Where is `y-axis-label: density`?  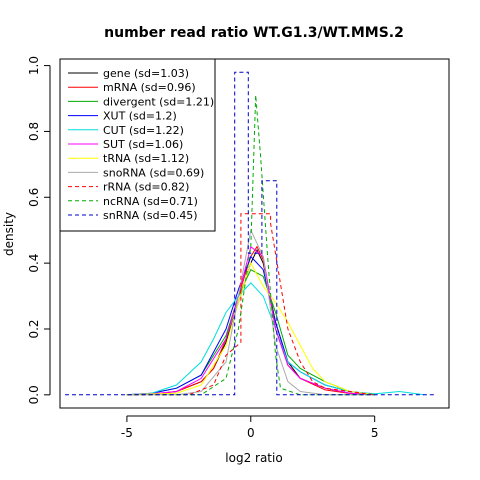
y-axis-label: density is located at coordinates (9, 234).